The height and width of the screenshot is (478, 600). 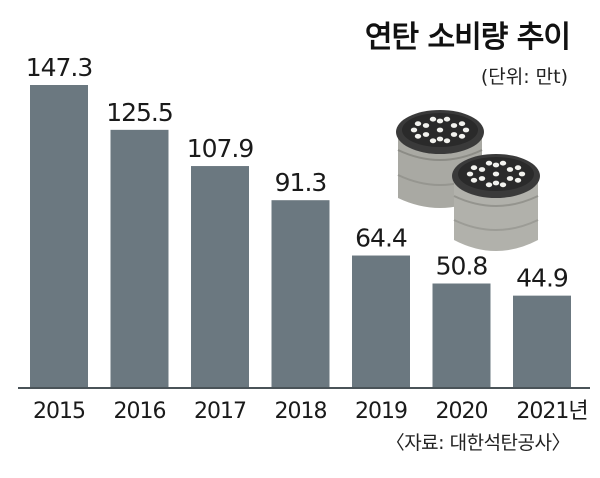 What do you see at coordinates (220, 148) in the screenshot?
I see `value-label-2017: 107.9` at bounding box center [220, 148].